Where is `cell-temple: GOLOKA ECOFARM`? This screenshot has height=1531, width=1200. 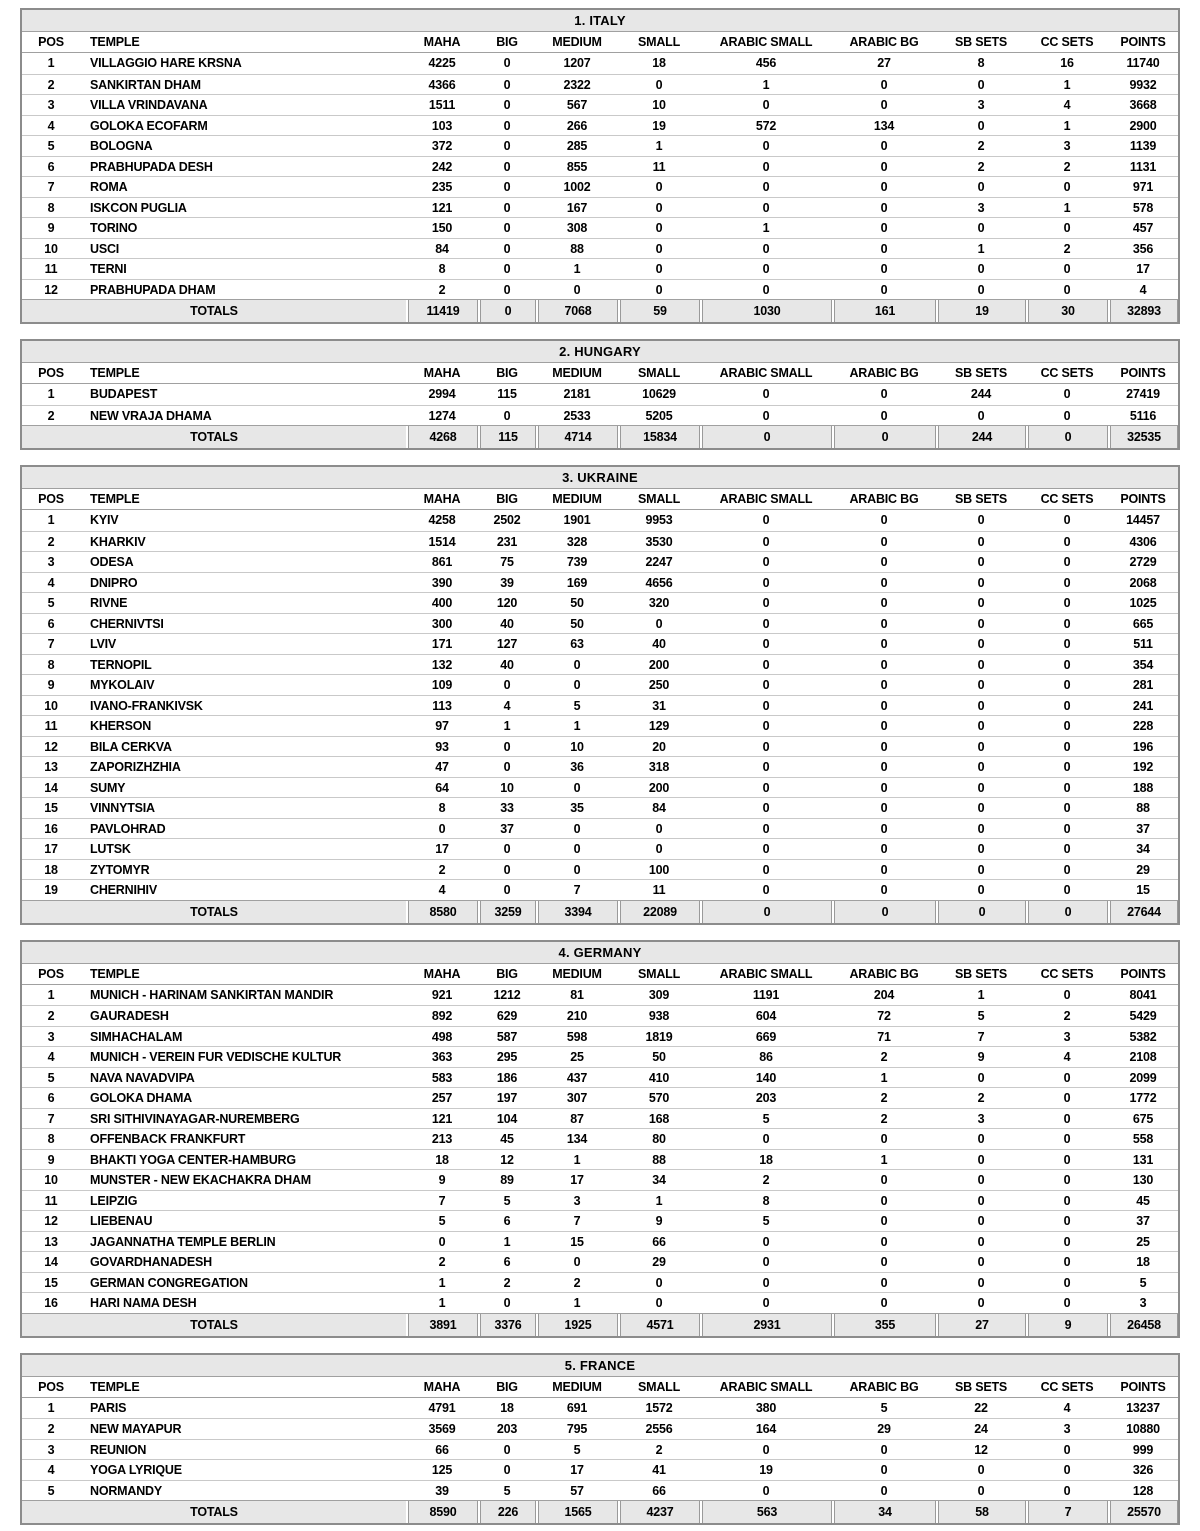 cell-temple: GOLOKA ECOFARM is located at coordinates (149, 125).